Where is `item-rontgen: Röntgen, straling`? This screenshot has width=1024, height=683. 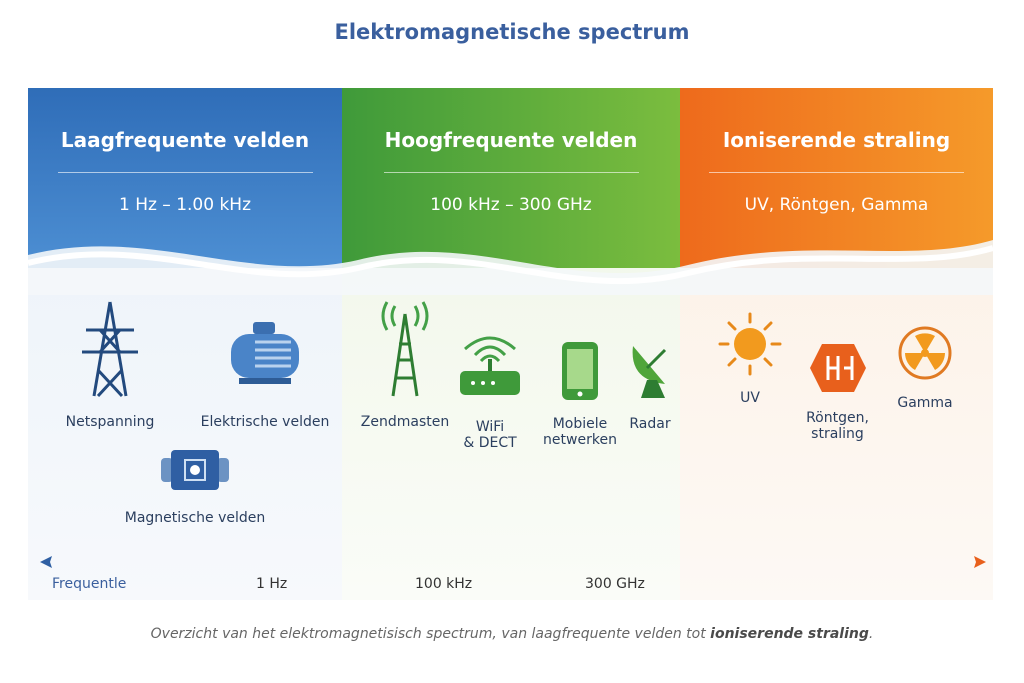 item-rontgen: Röntgen, straling is located at coordinates (837, 391).